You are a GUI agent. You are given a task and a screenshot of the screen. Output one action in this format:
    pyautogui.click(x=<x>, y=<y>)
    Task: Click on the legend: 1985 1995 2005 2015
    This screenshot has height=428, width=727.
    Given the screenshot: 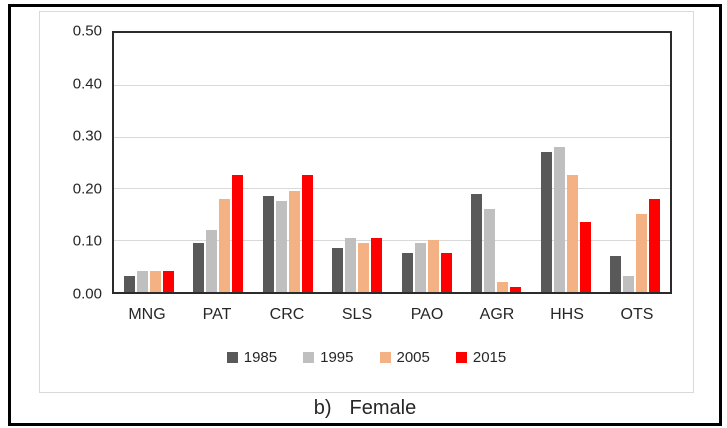 What is the action you would take?
    pyautogui.click(x=366, y=357)
    